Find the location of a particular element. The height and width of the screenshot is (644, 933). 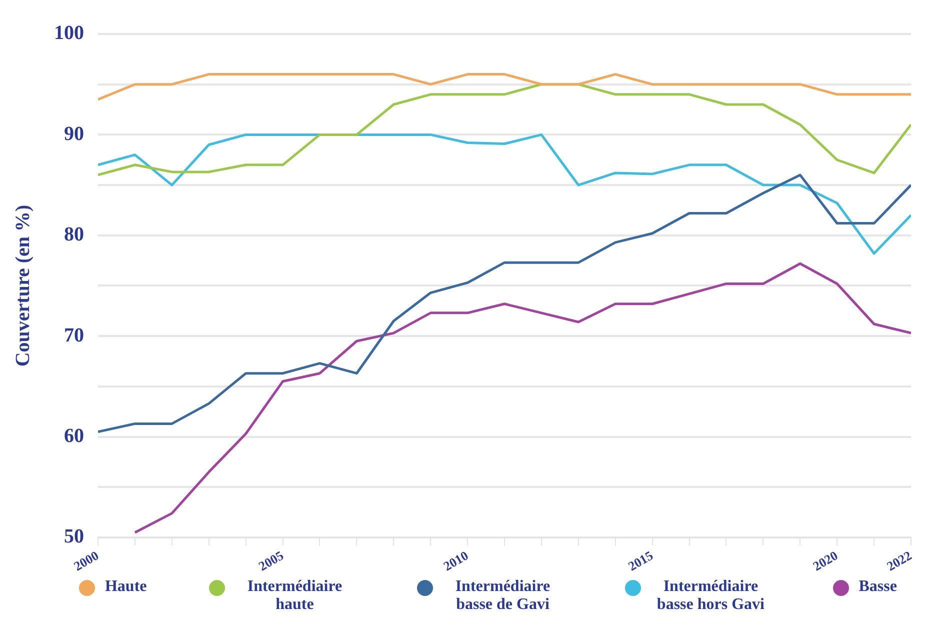

x-tick-label: 2022 is located at coordinates (899, 561).